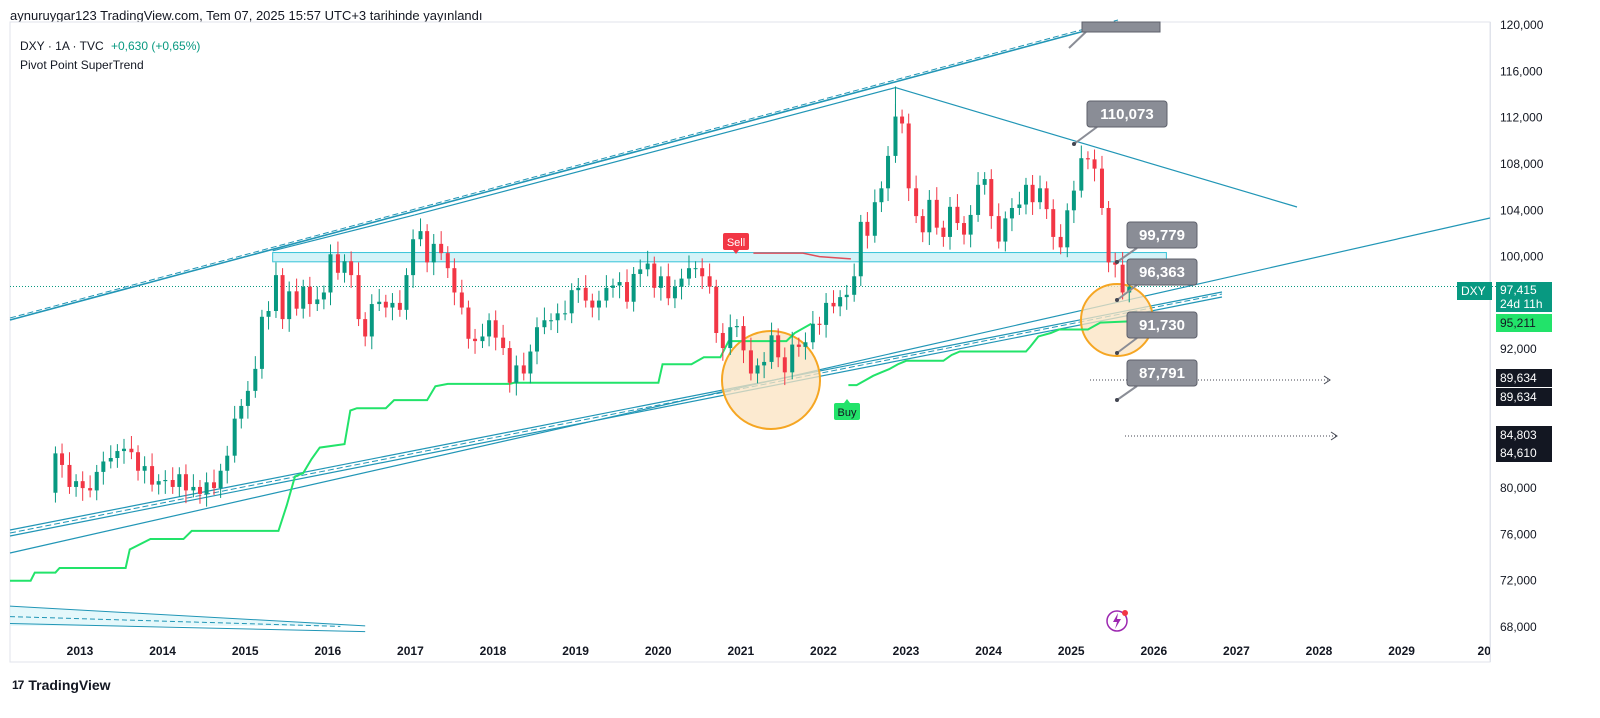  I want to click on alert-icon-dot, so click(1125, 613).